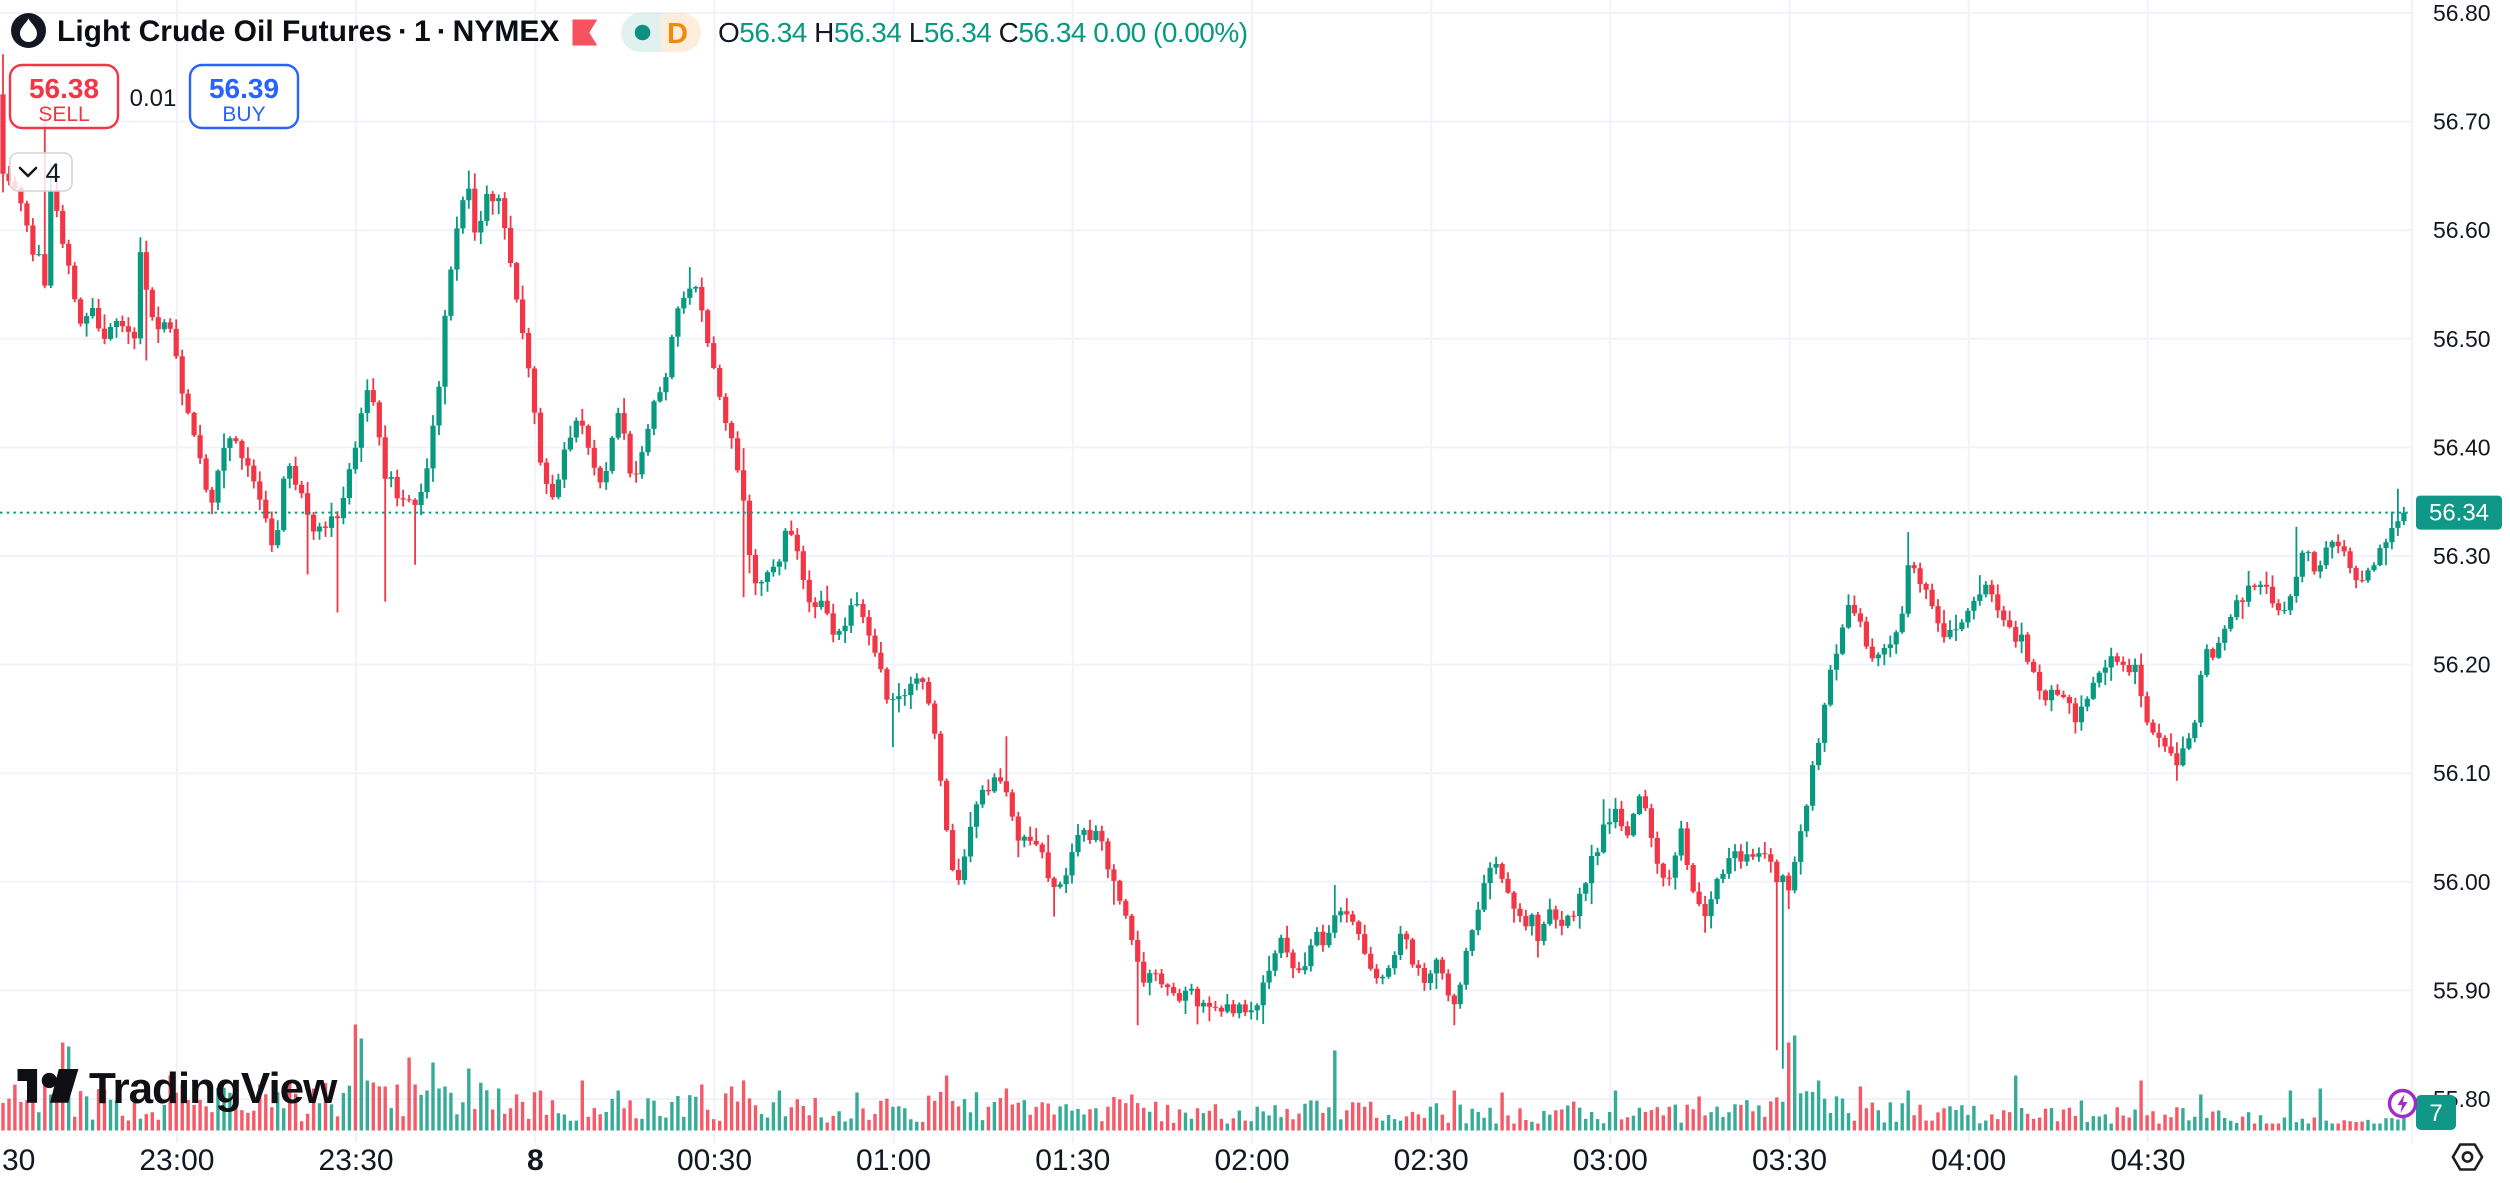 This screenshot has width=2510, height=1183. Describe the element at coordinates (2462, 990) in the screenshot. I see `svg-text: 55.90` at that location.